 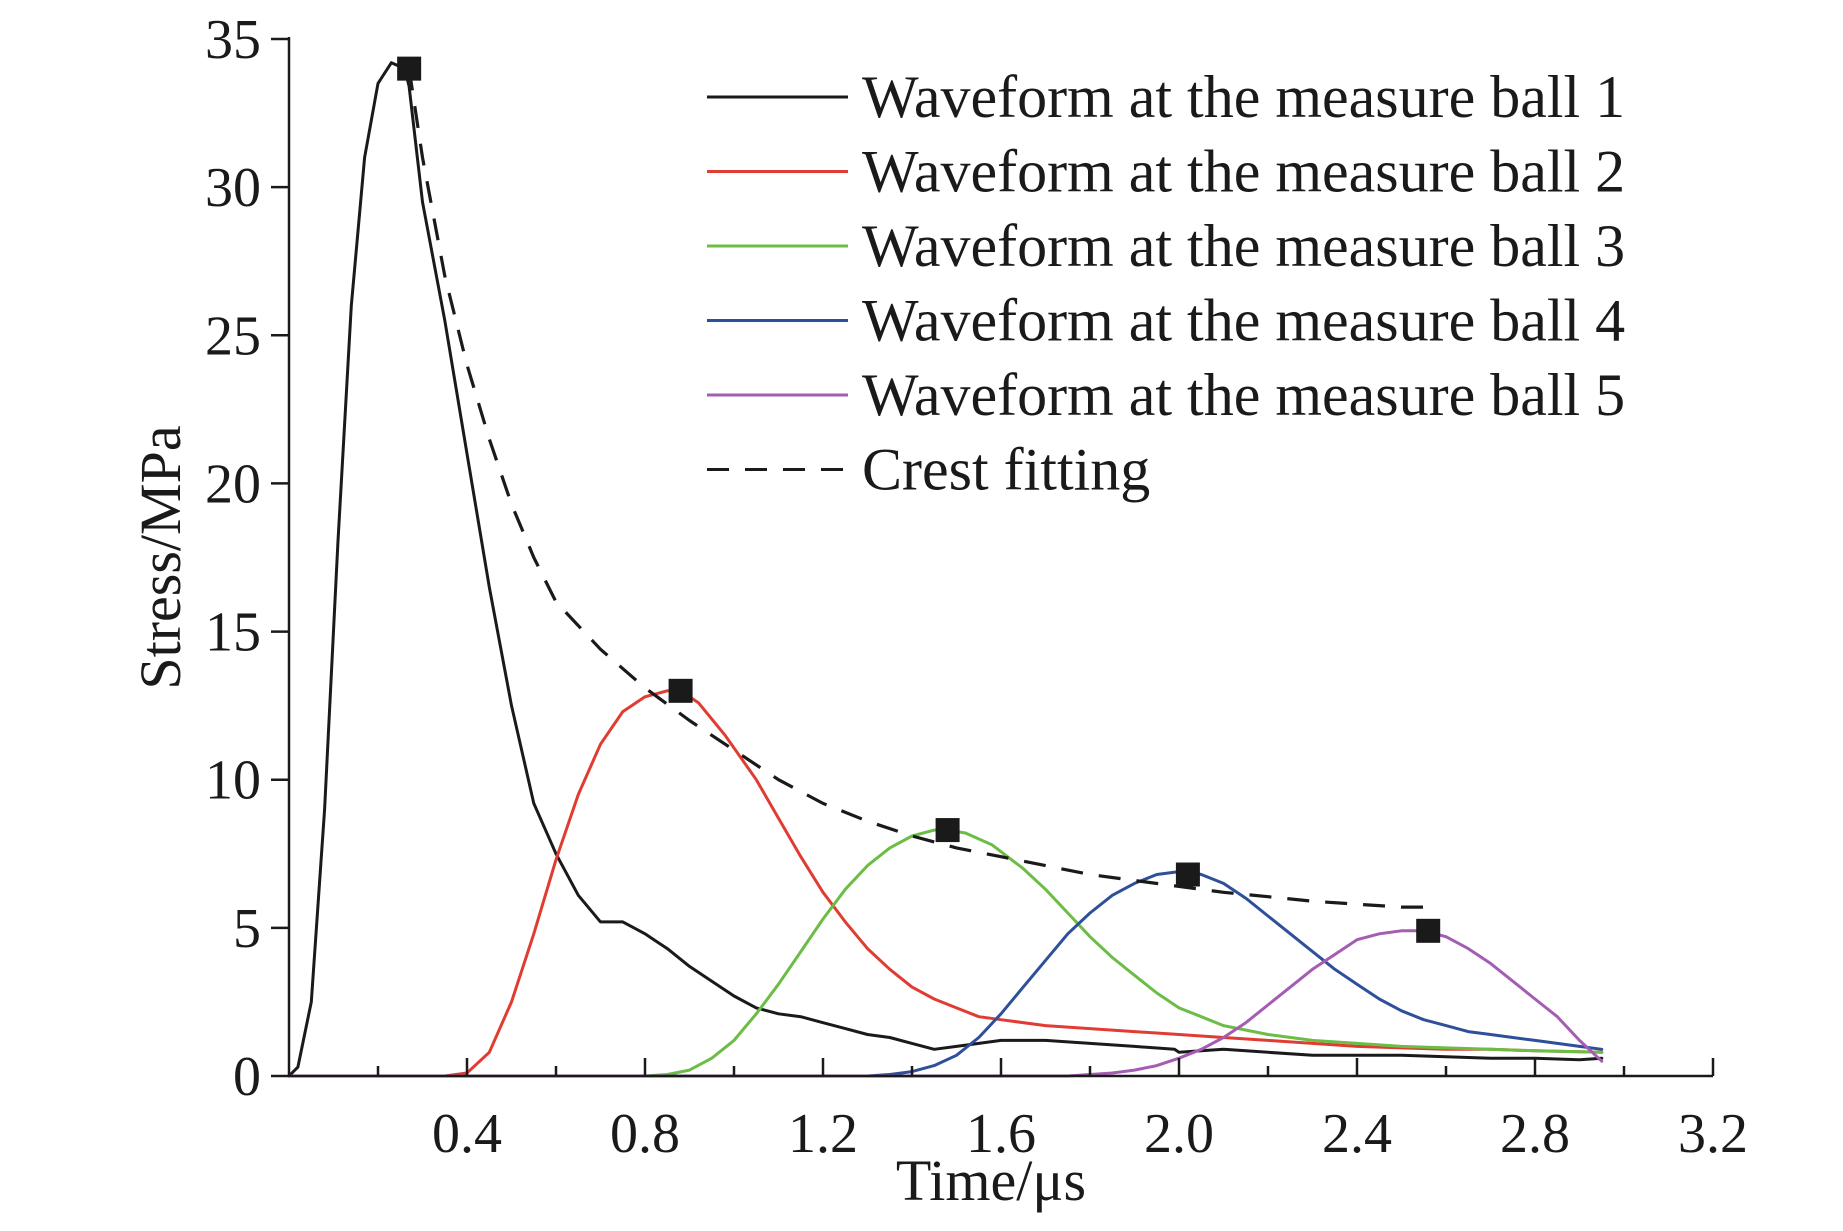 What do you see at coordinates (1001, 1134) in the screenshot?
I see `x-tick-label: 1.6` at bounding box center [1001, 1134].